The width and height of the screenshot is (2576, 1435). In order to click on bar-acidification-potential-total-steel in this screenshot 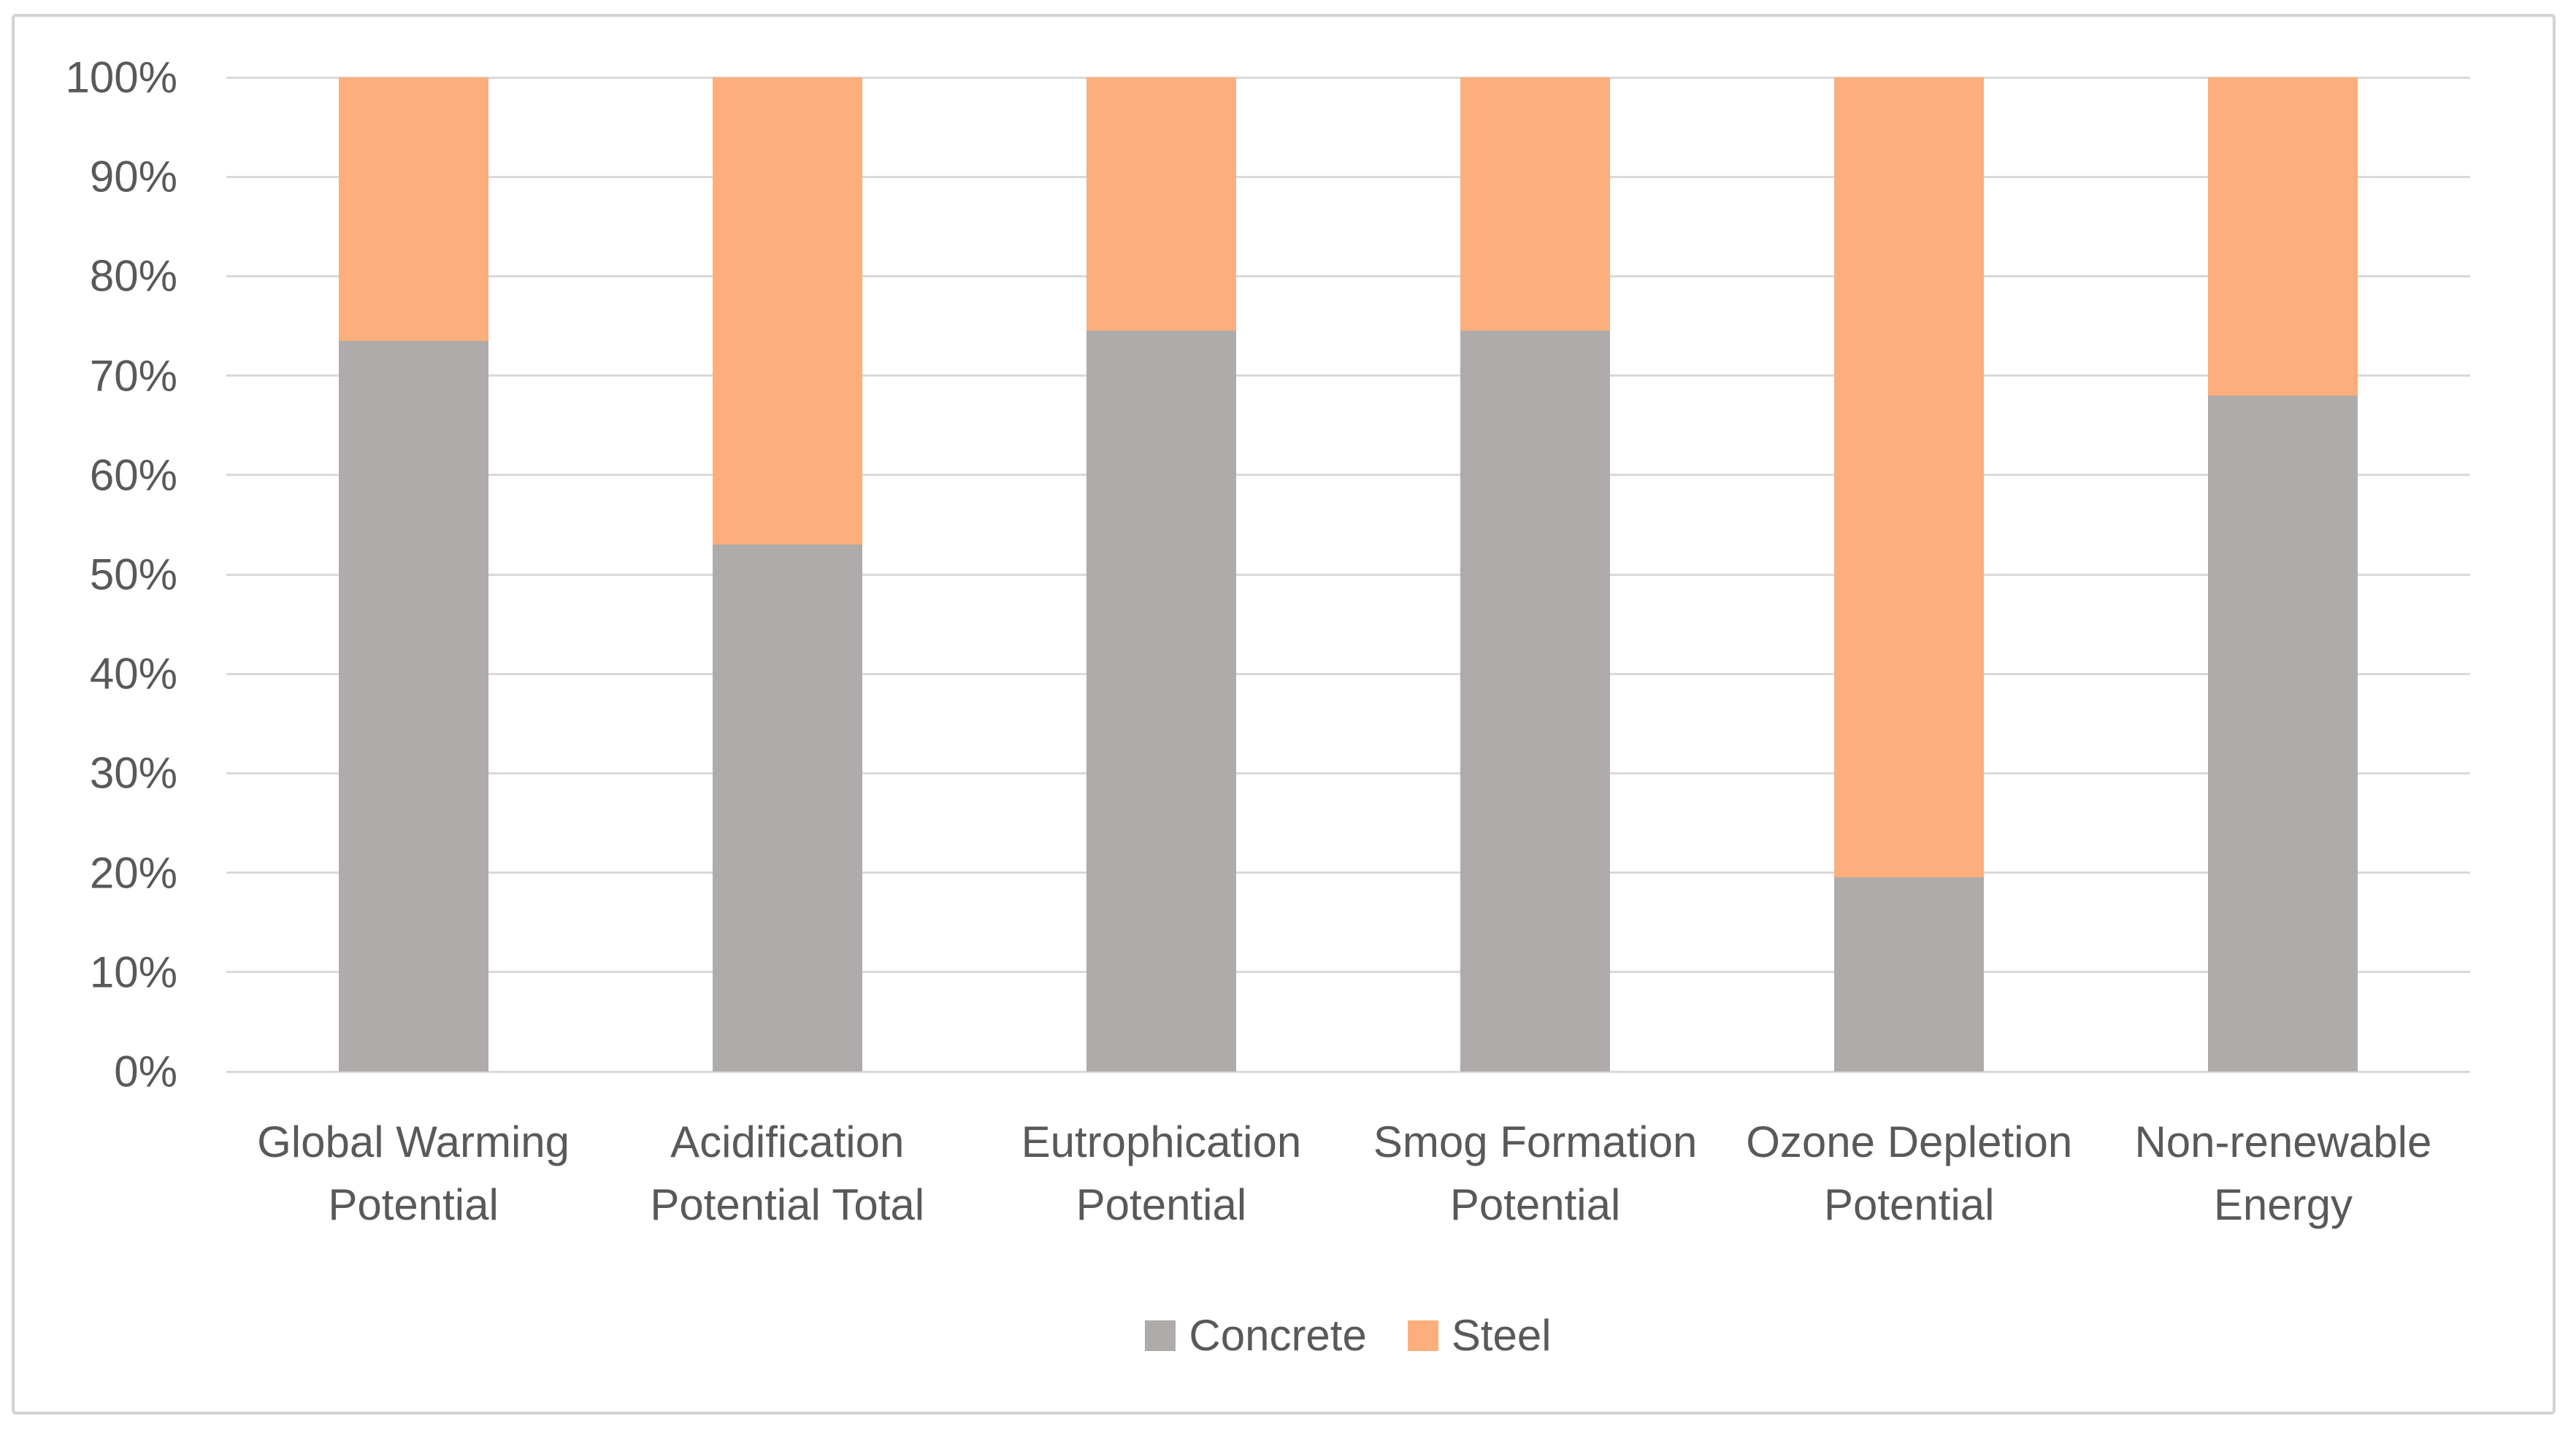, I will do `click(787, 311)`.